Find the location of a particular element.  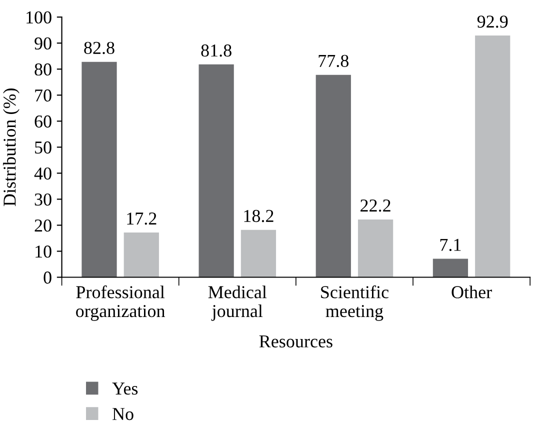

y-tick-label: 10 is located at coordinates (44, 251).